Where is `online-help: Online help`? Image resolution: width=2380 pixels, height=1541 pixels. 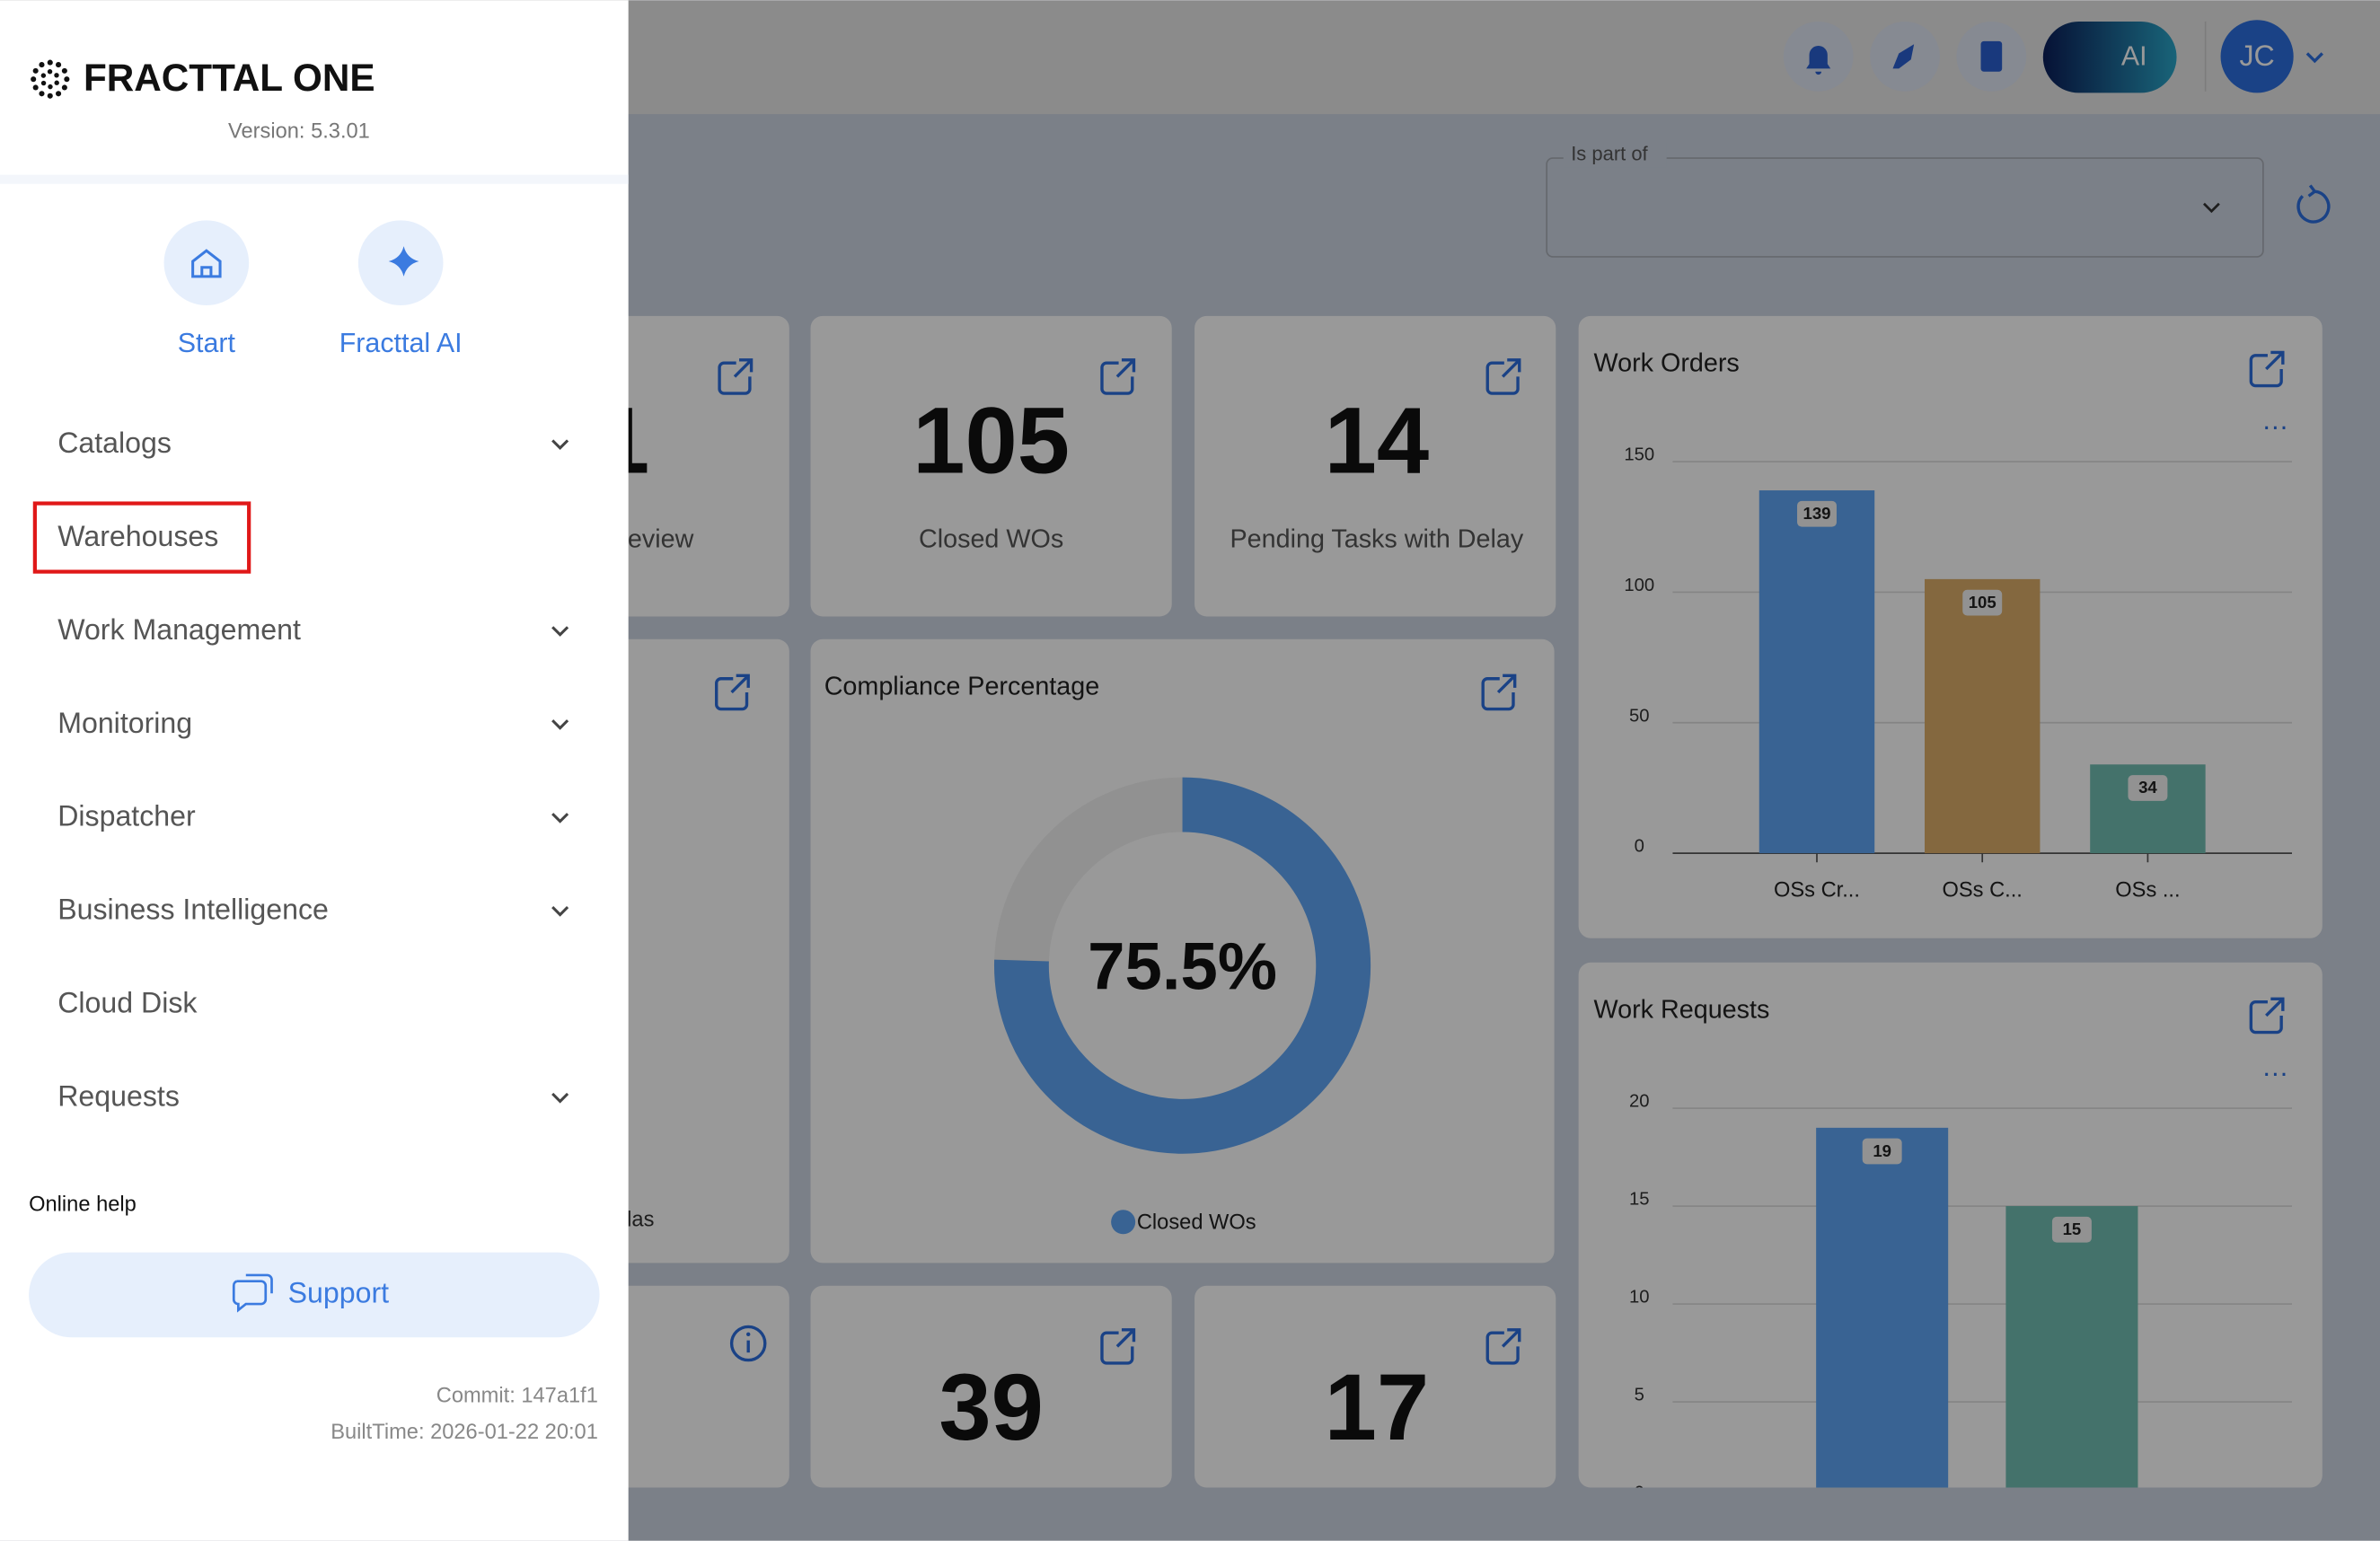
online-help: Online help is located at coordinates (83, 1205).